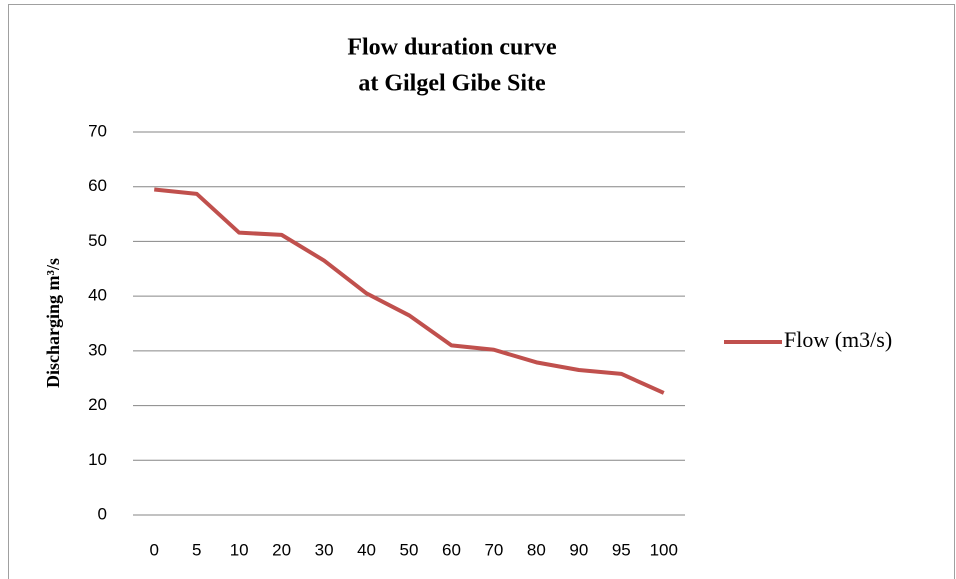 The image size is (956, 579). What do you see at coordinates (578, 549) in the screenshot?
I see `x-tick-label: 90` at bounding box center [578, 549].